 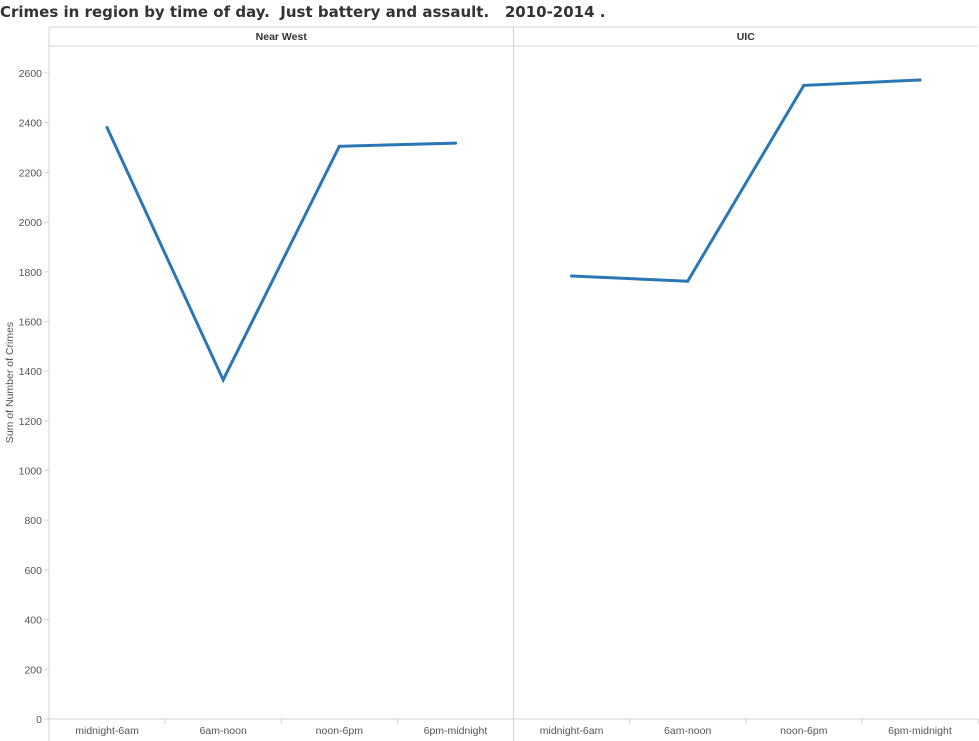 What do you see at coordinates (31, 173) in the screenshot?
I see `y-tick-label: 2200` at bounding box center [31, 173].